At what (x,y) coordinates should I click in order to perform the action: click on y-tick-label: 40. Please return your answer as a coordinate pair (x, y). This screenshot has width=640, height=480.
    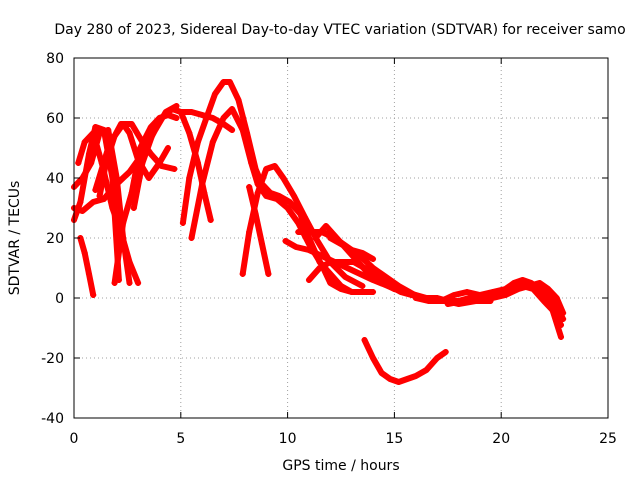
    Looking at the image, I should click on (55, 179).